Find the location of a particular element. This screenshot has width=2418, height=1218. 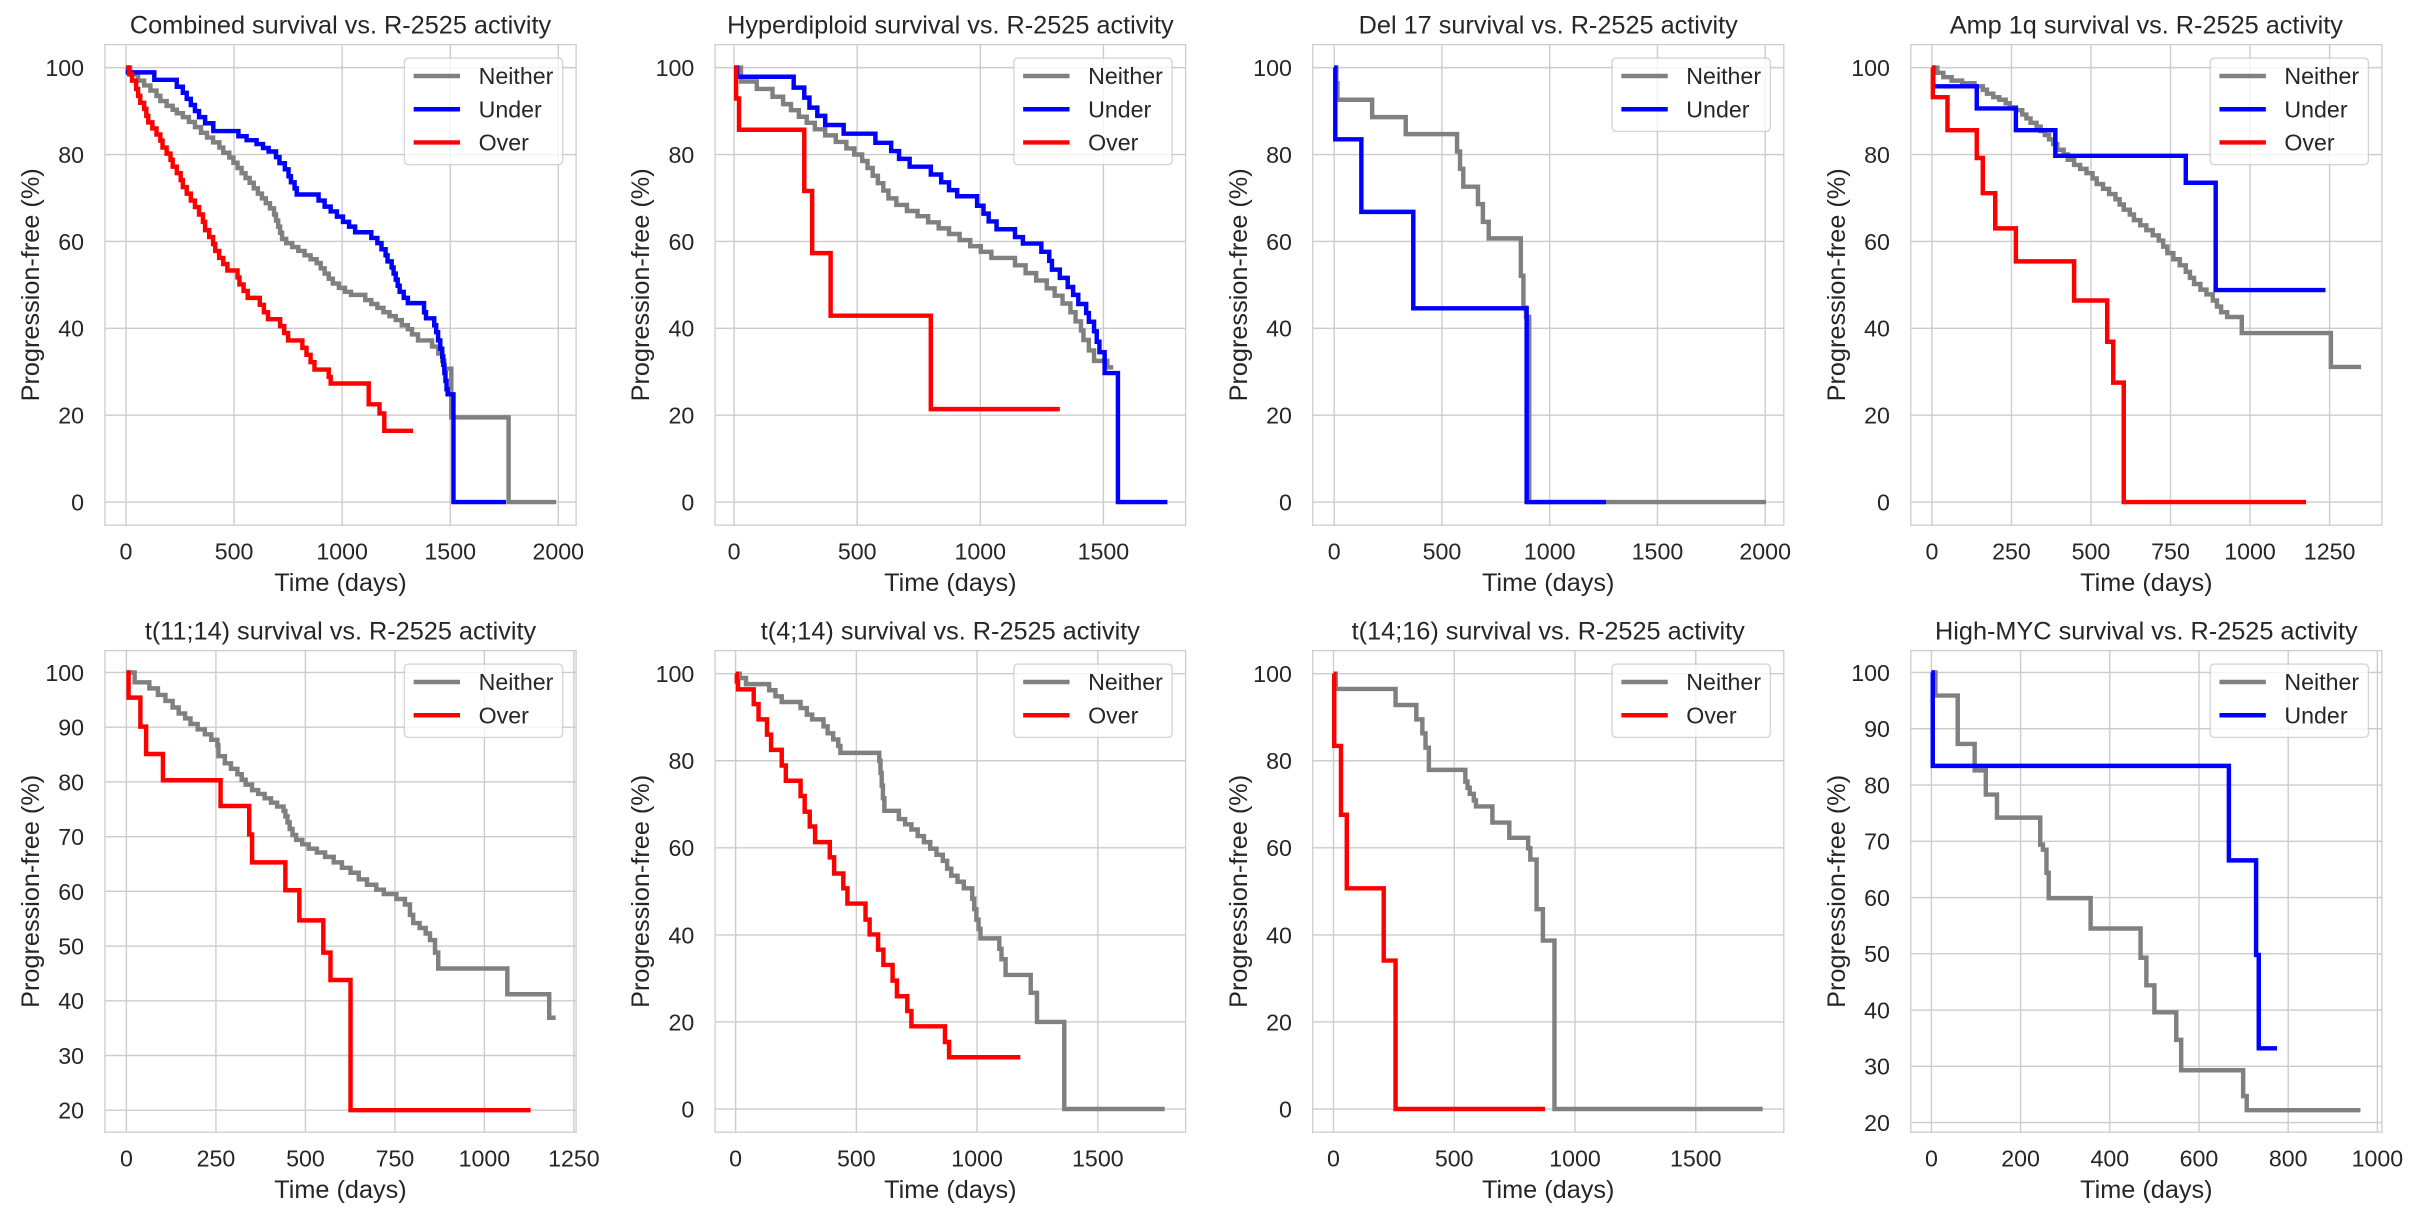

svg-text: 400 is located at coordinates (2109, 1158).